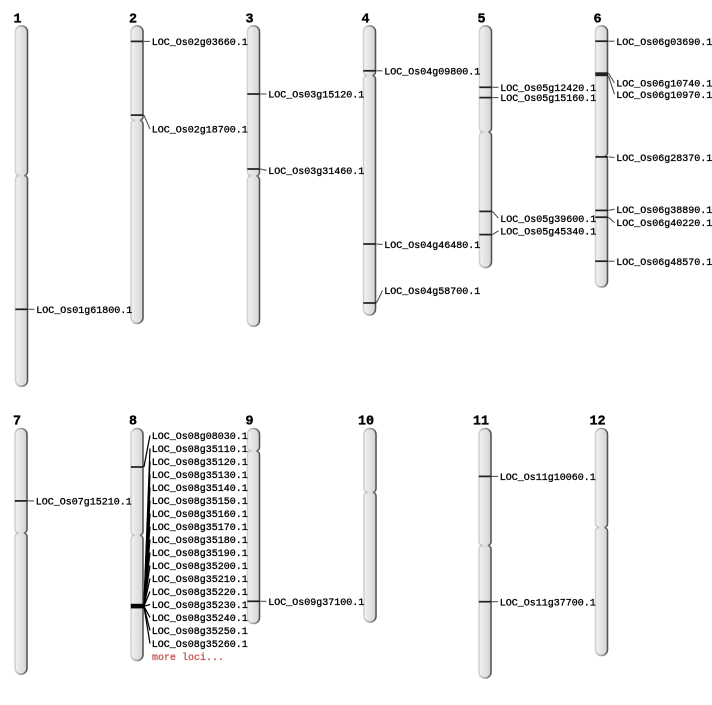 The image size is (712, 705). What do you see at coordinates (84, 311) in the screenshot?
I see `svg-text: LOC_Os01g61800.1` at bounding box center [84, 311].